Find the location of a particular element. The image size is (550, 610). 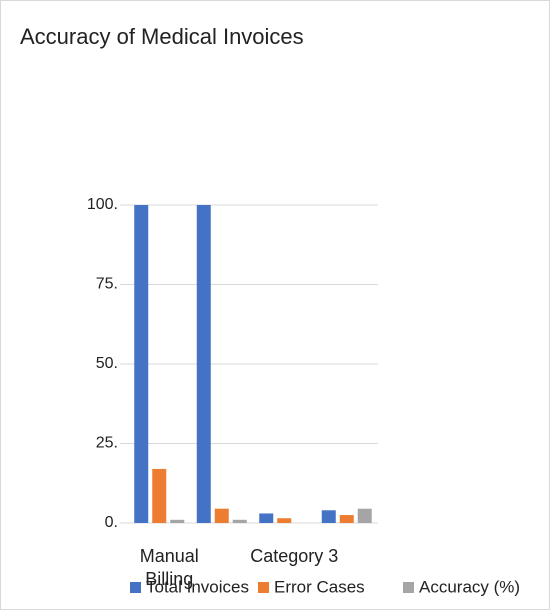

chart-title: Accuracy of Medical Invoices is located at coordinates (162, 36).